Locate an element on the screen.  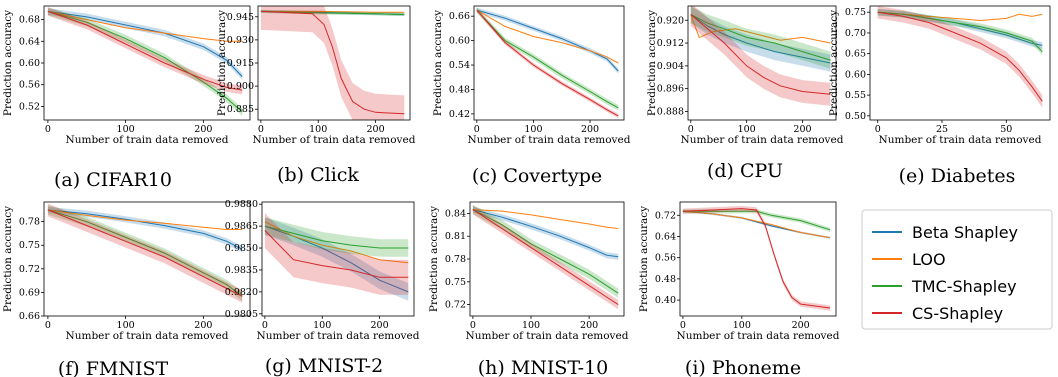
y-tick-label: 0.65 is located at coordinates (855, 54).